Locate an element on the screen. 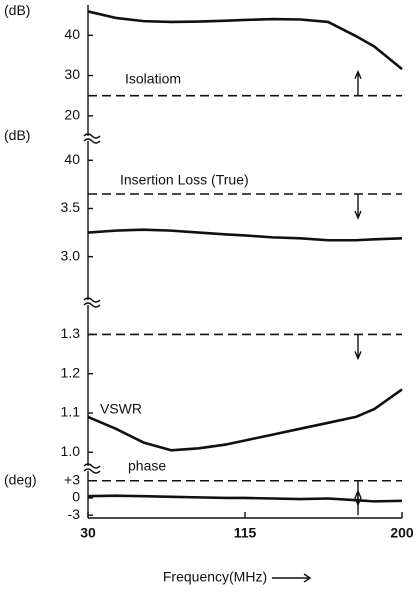 This screenshot has width=417, height=599. x-axis-arrow is located at coordinates (292, 578).